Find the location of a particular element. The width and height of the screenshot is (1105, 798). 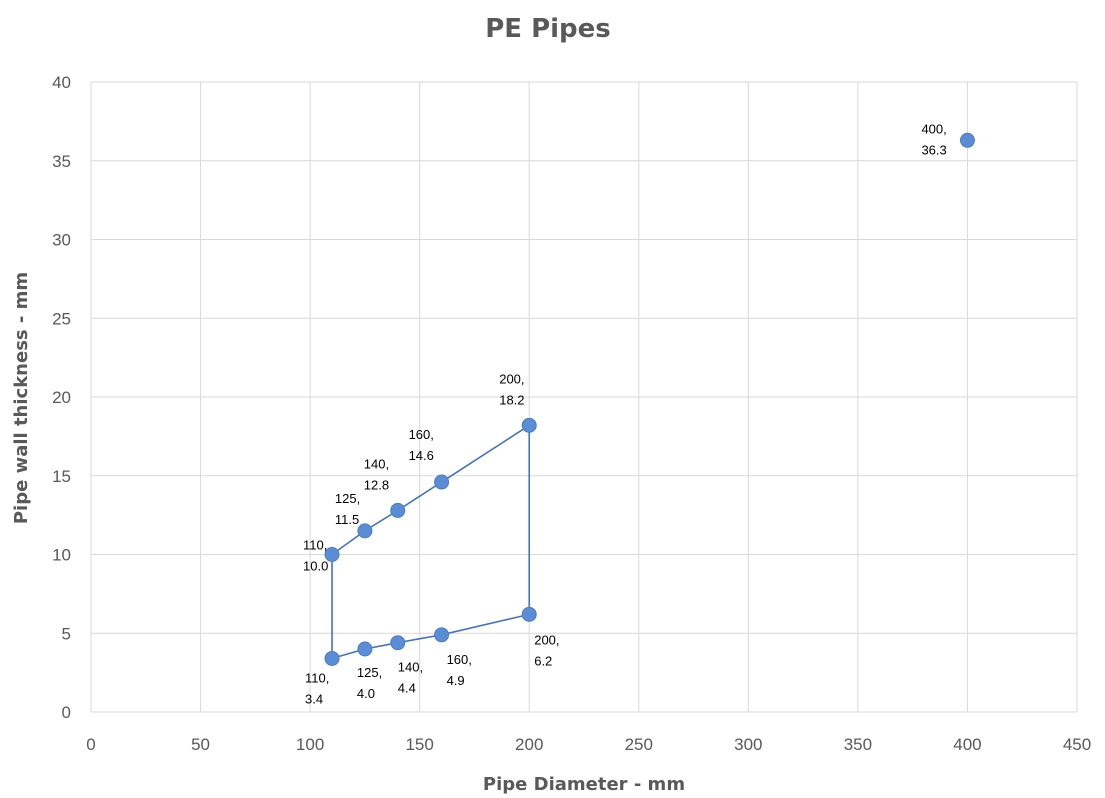

y-tick-label: 15 is located at coordinates (61, 476).